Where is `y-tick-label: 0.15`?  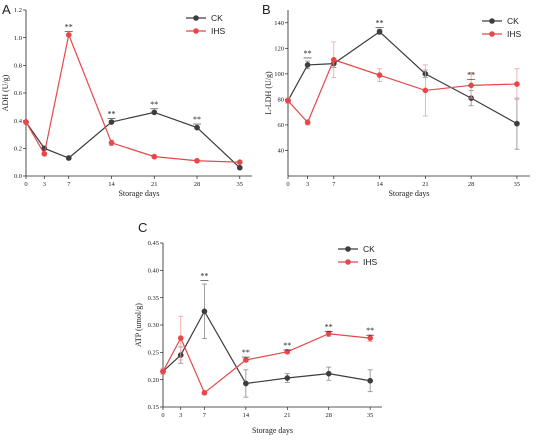
y-tick-label: 0.15 is located at coordinates (153, 407).